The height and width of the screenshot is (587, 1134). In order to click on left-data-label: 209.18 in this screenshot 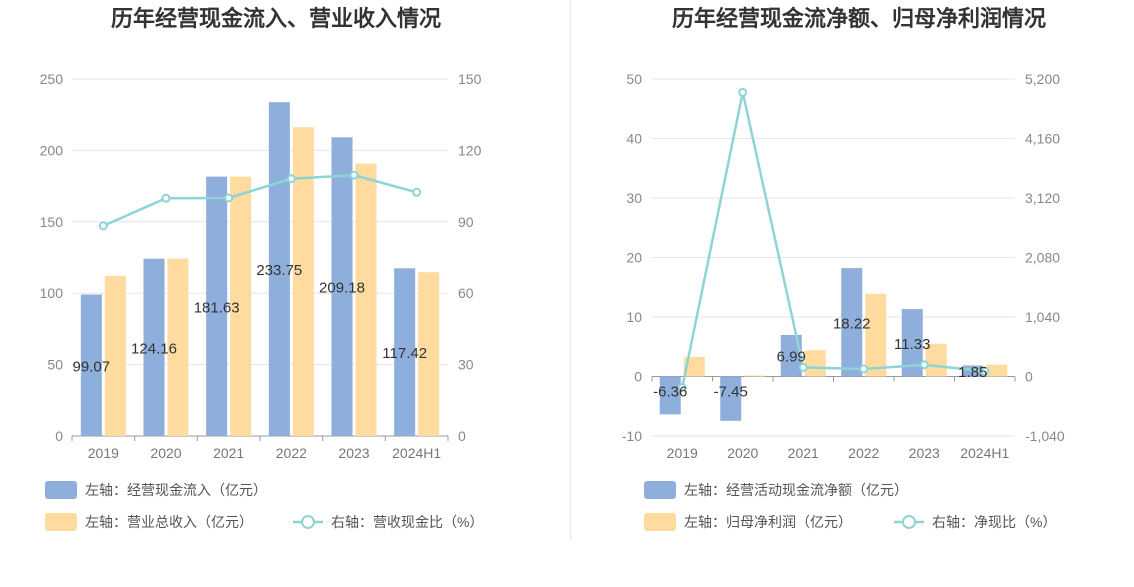, I will do `click(342, 288)`.